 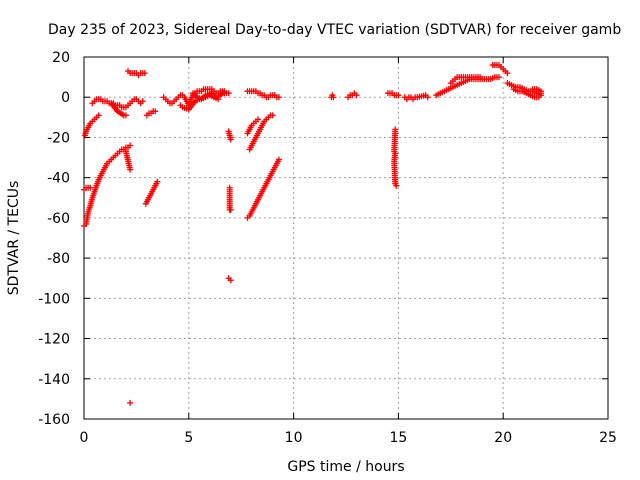 I want to click on x-tick-label: 5, so click(x=188, y=438).